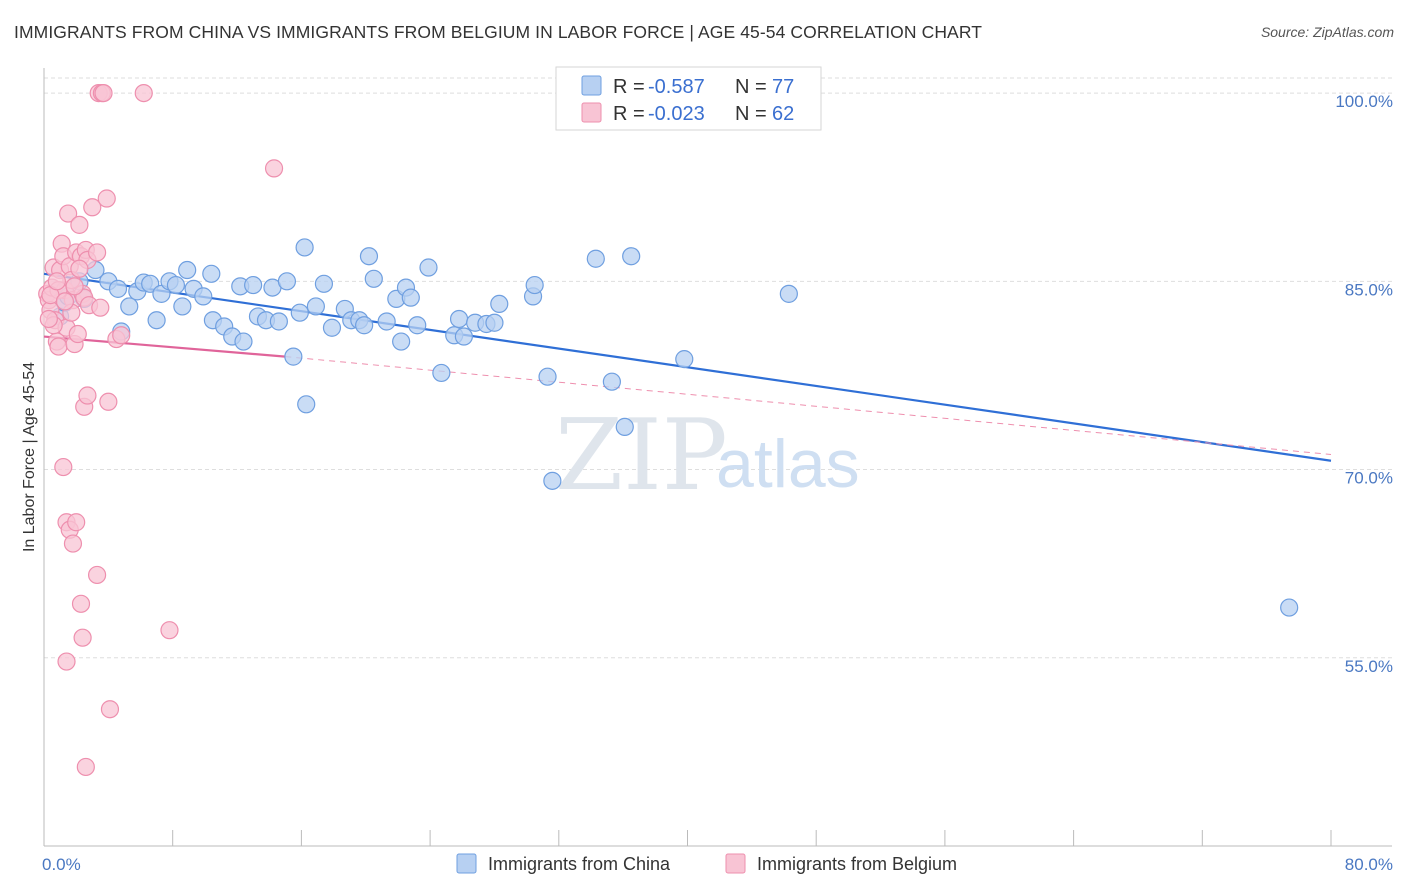  What do you see at coordinates (29, 457) in the screenshot?
I see `y-axis-label: In Labor Force | Age 45-54` at bounding box center [29, 457].